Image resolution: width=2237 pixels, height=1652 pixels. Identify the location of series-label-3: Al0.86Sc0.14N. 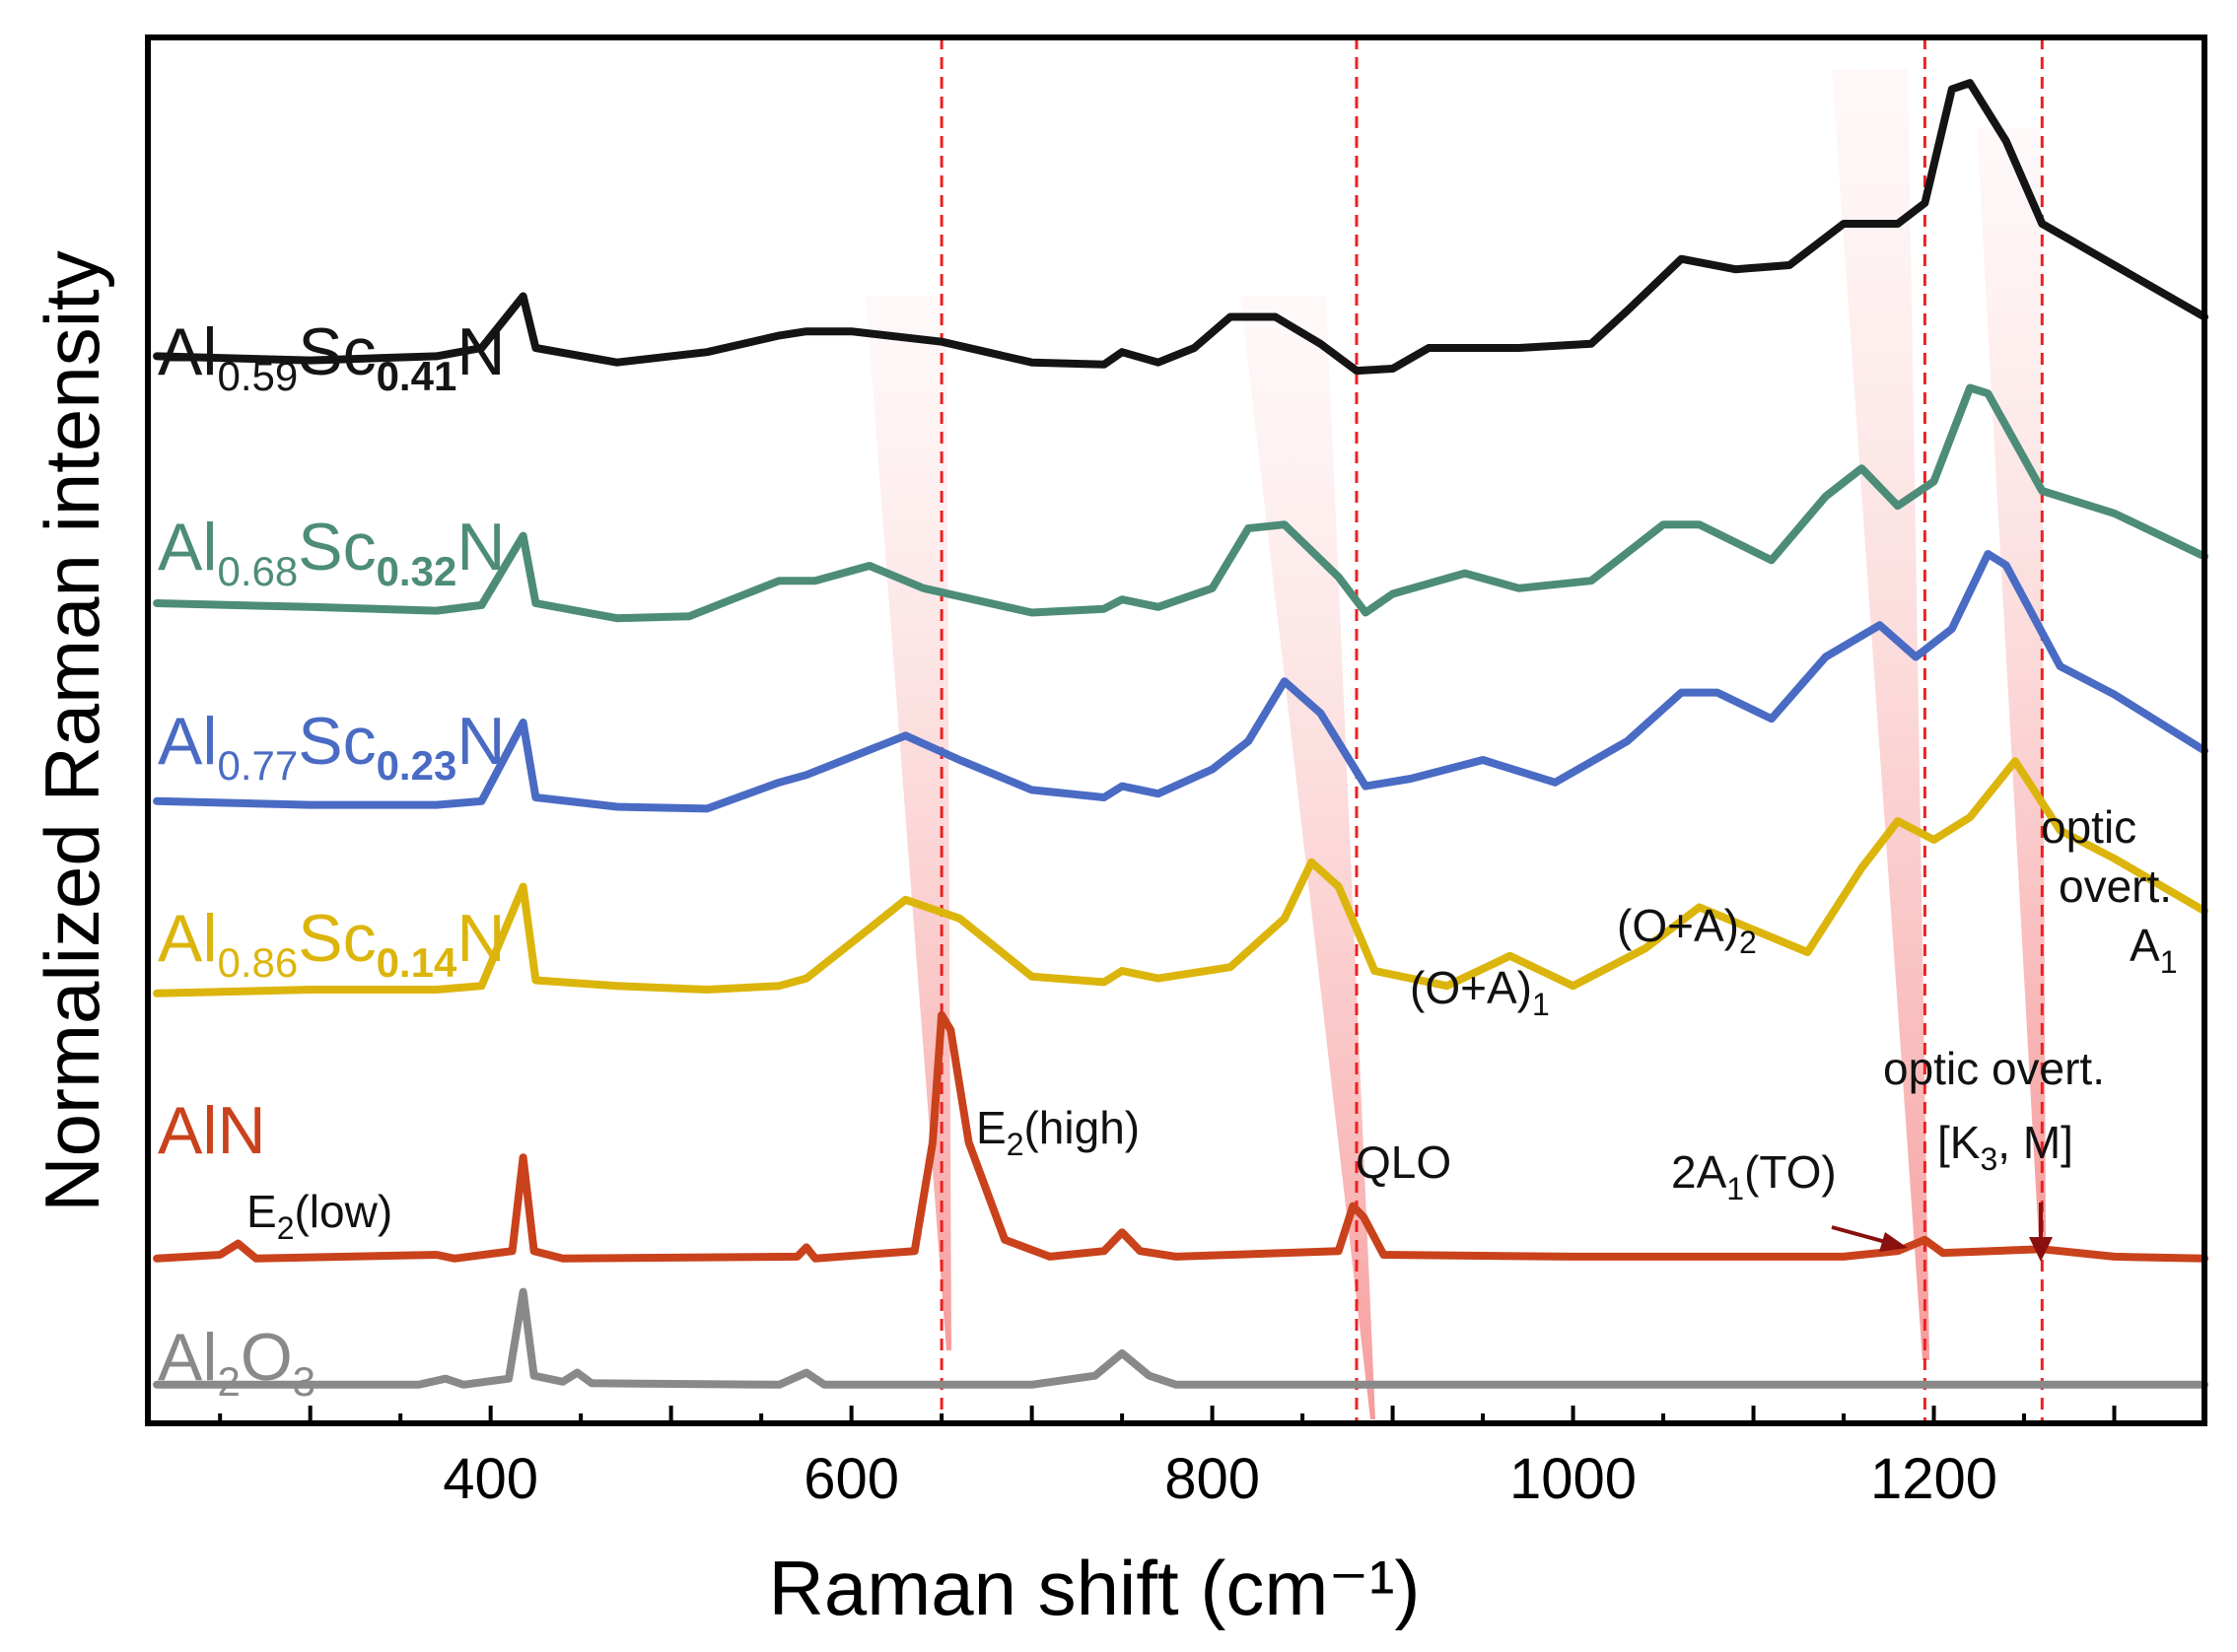
(331, 943).